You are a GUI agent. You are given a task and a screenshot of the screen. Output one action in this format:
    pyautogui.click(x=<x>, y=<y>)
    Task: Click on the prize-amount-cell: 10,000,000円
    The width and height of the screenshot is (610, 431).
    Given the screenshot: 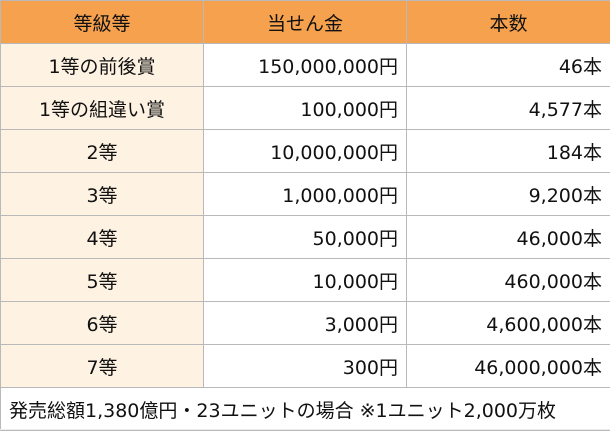 What is the action you would take?
    pyautogui.click(x=305, y=151)
    